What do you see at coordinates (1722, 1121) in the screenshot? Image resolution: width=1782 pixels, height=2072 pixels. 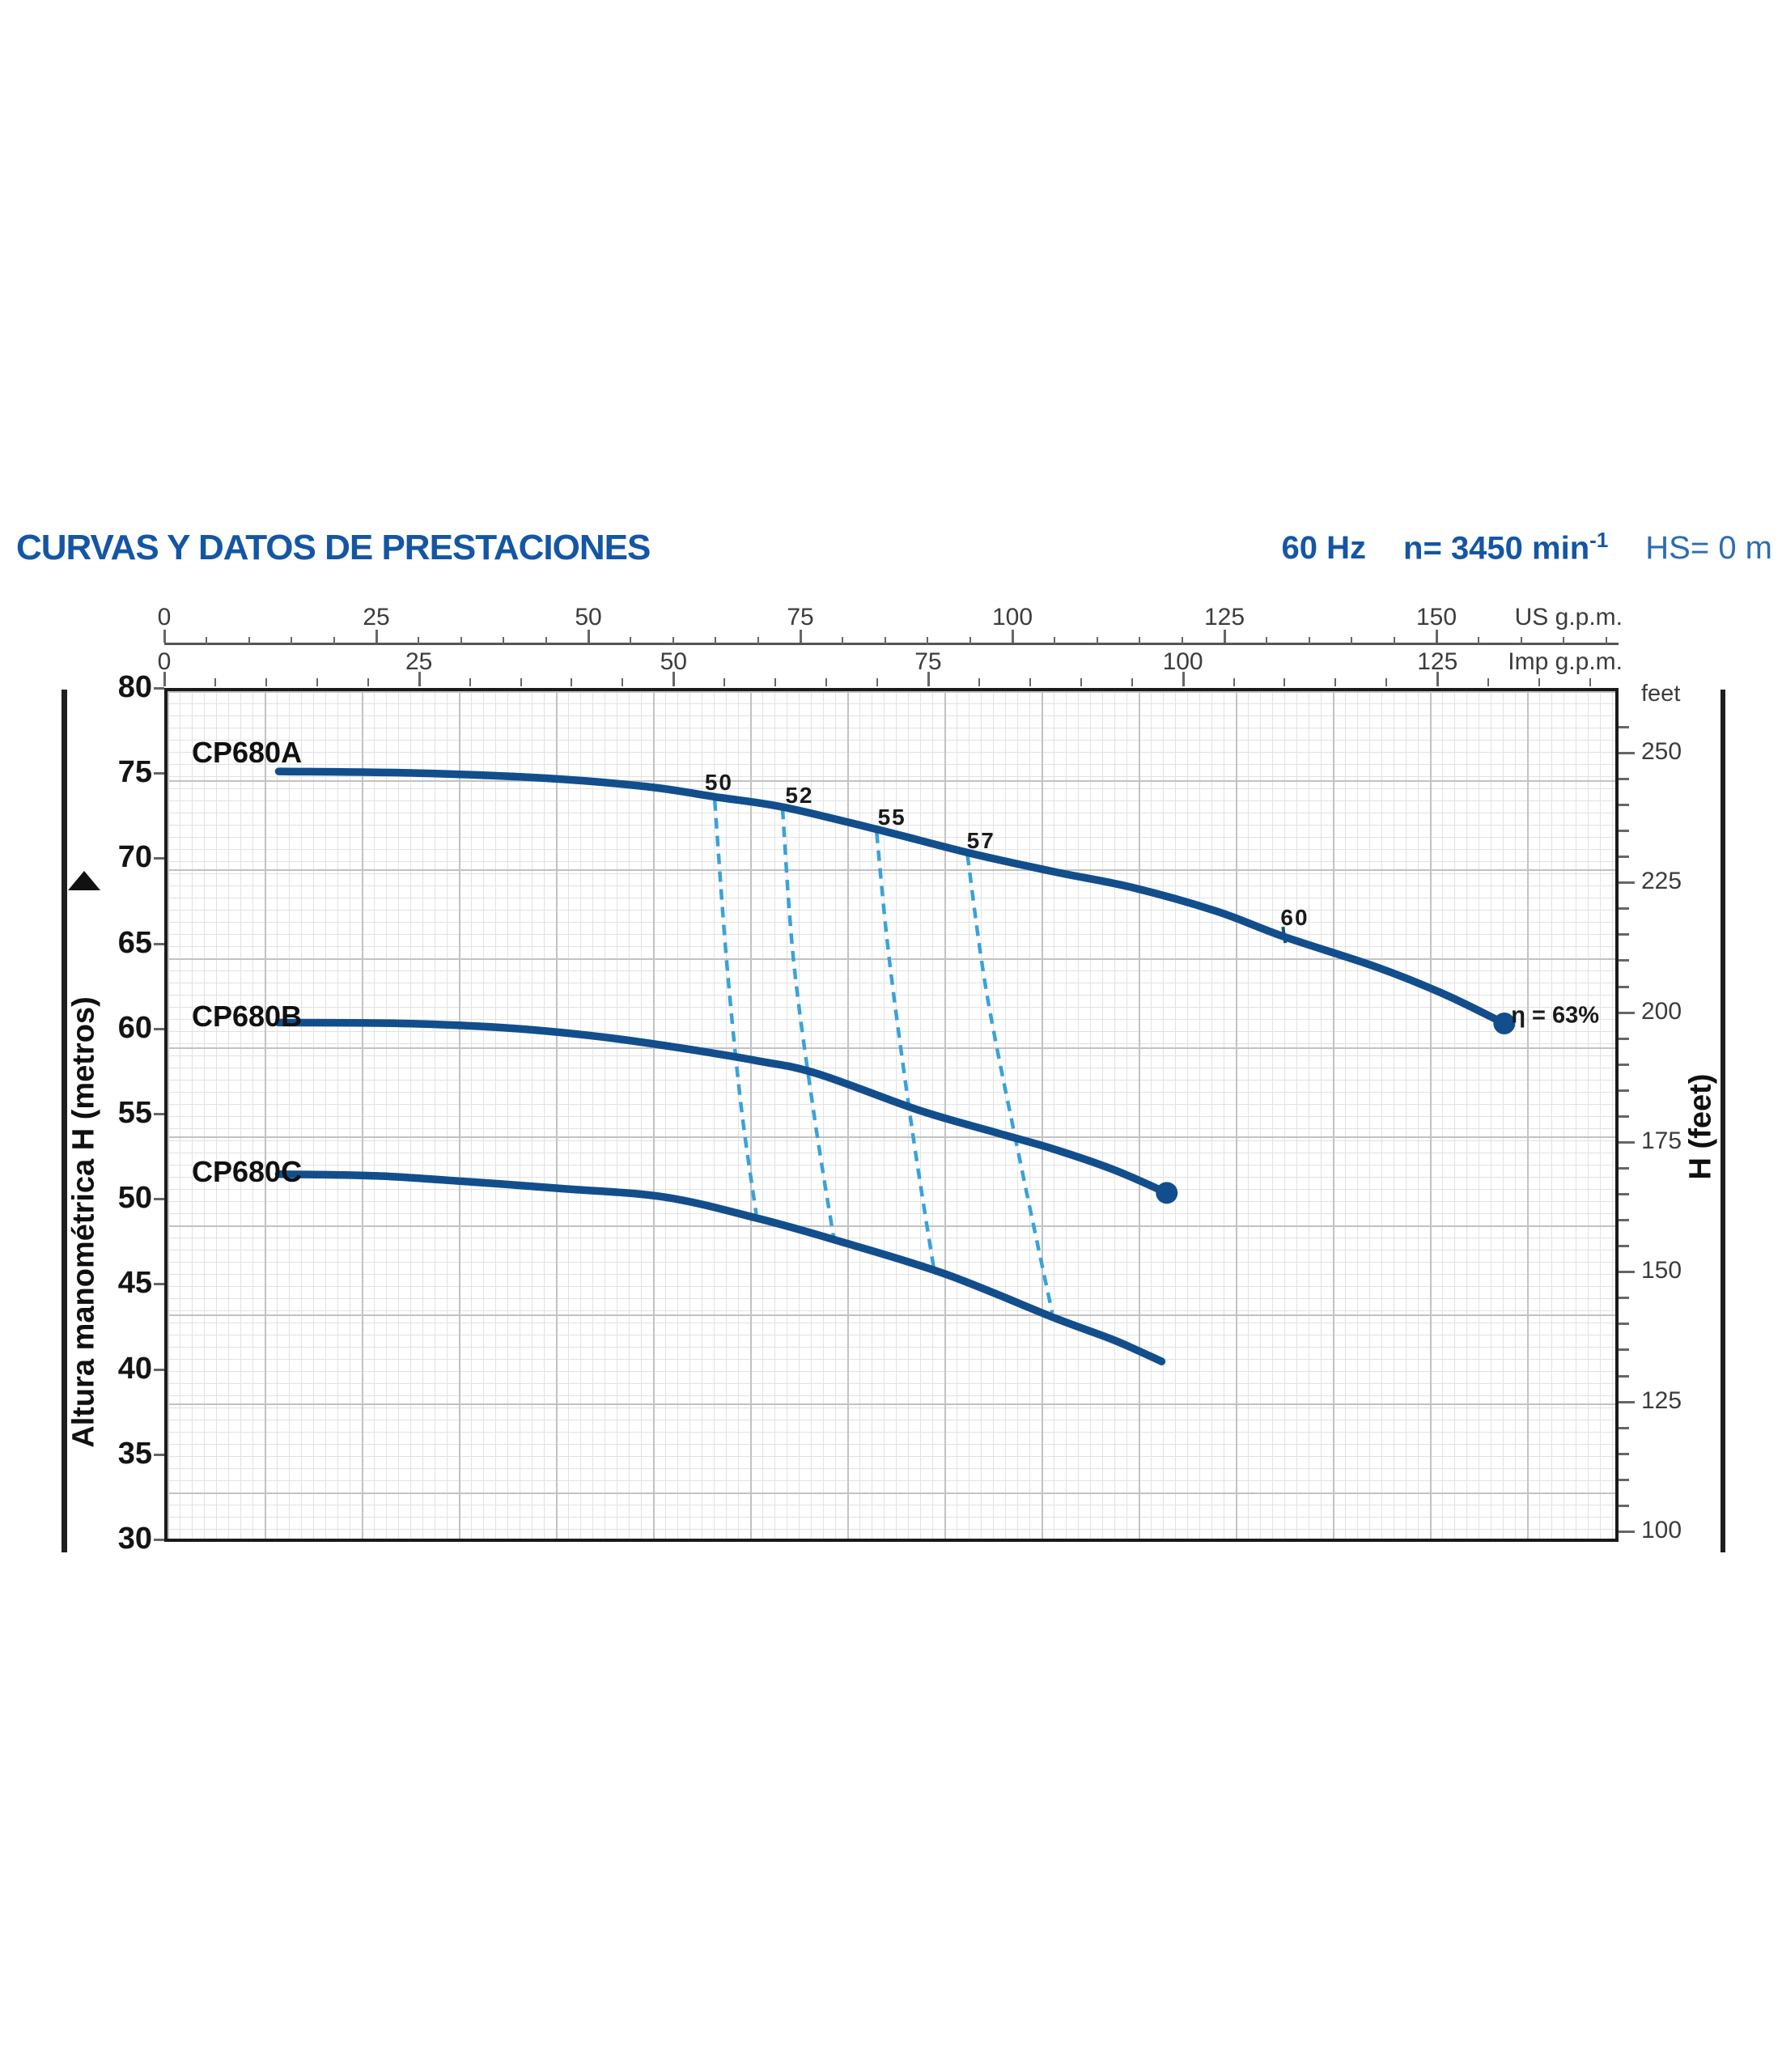 I see `right-rule` at bounding box center [1722, 1121].